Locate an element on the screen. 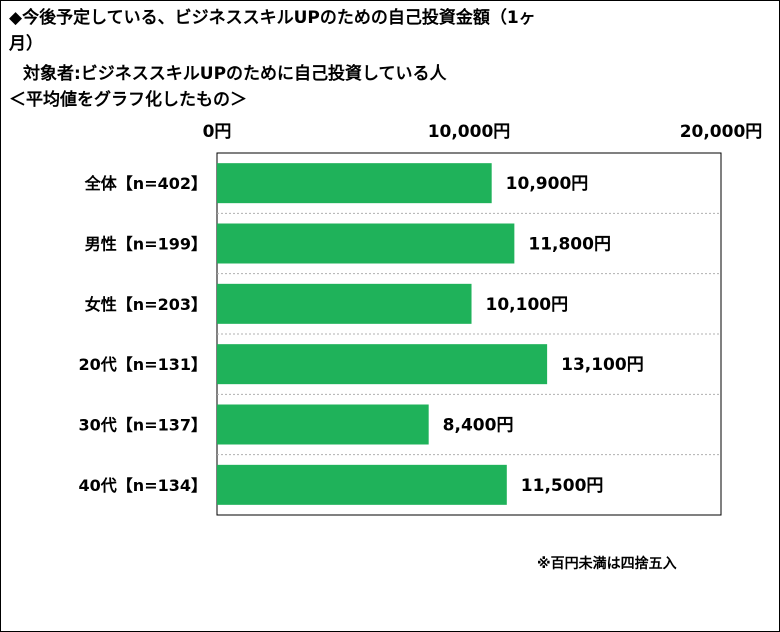  x-tick-label: 20,000円 is located at coordinates (721, 132).